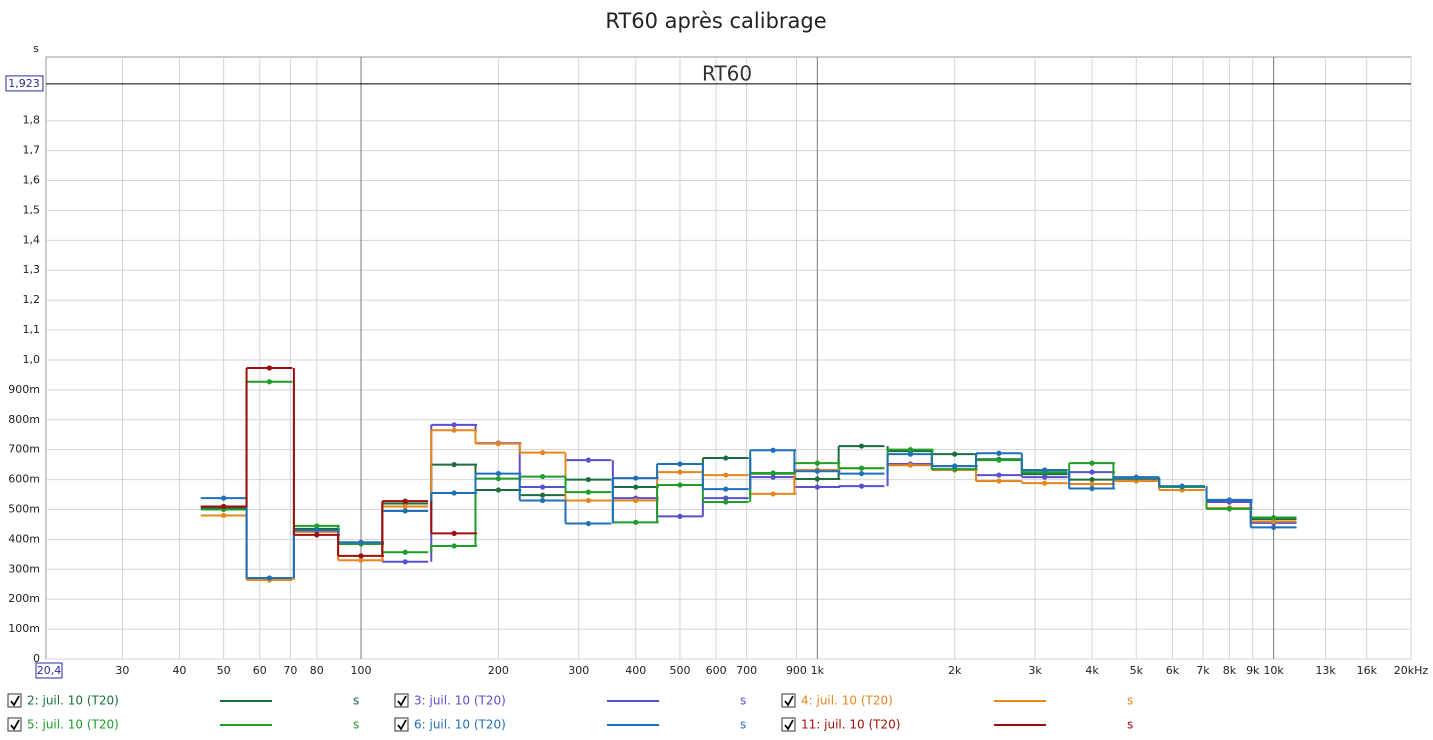 The image size is (1433, 740). Describe the element at coordinates (32, 150) in the screenshot. I see `y-tick-label: 1,7` at that location.